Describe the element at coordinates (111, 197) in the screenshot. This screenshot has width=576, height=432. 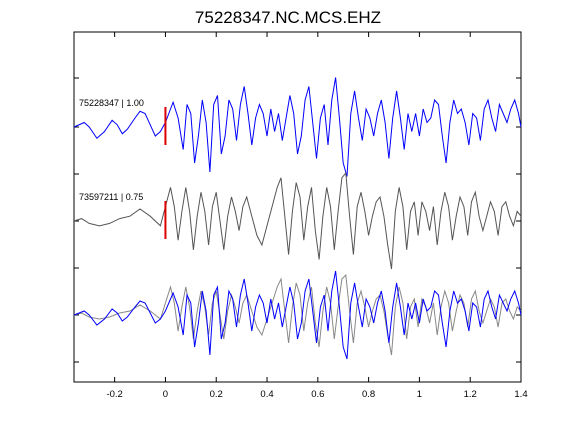
I see `trace-label-73597211: 73597211 | 0.75` at that location.